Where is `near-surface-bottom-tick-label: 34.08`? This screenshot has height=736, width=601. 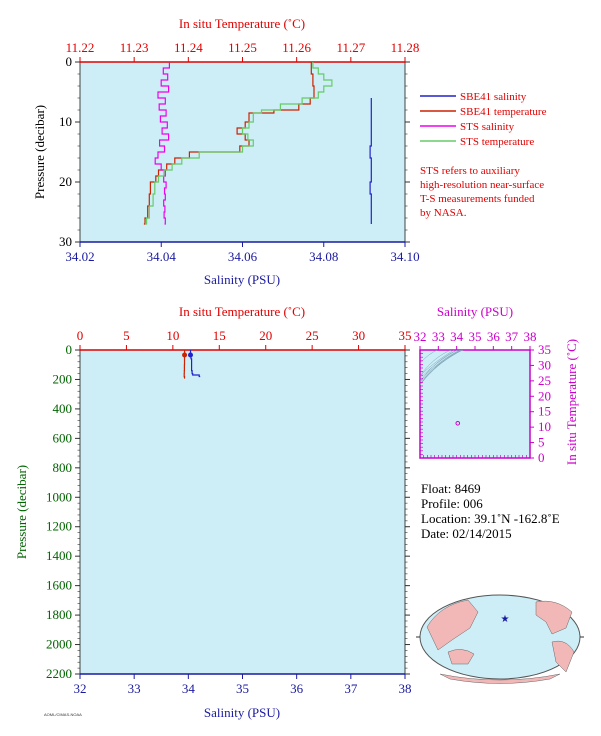 near-surface-bottom-tick-label: 34.08 is located at coordinates (323, 256).